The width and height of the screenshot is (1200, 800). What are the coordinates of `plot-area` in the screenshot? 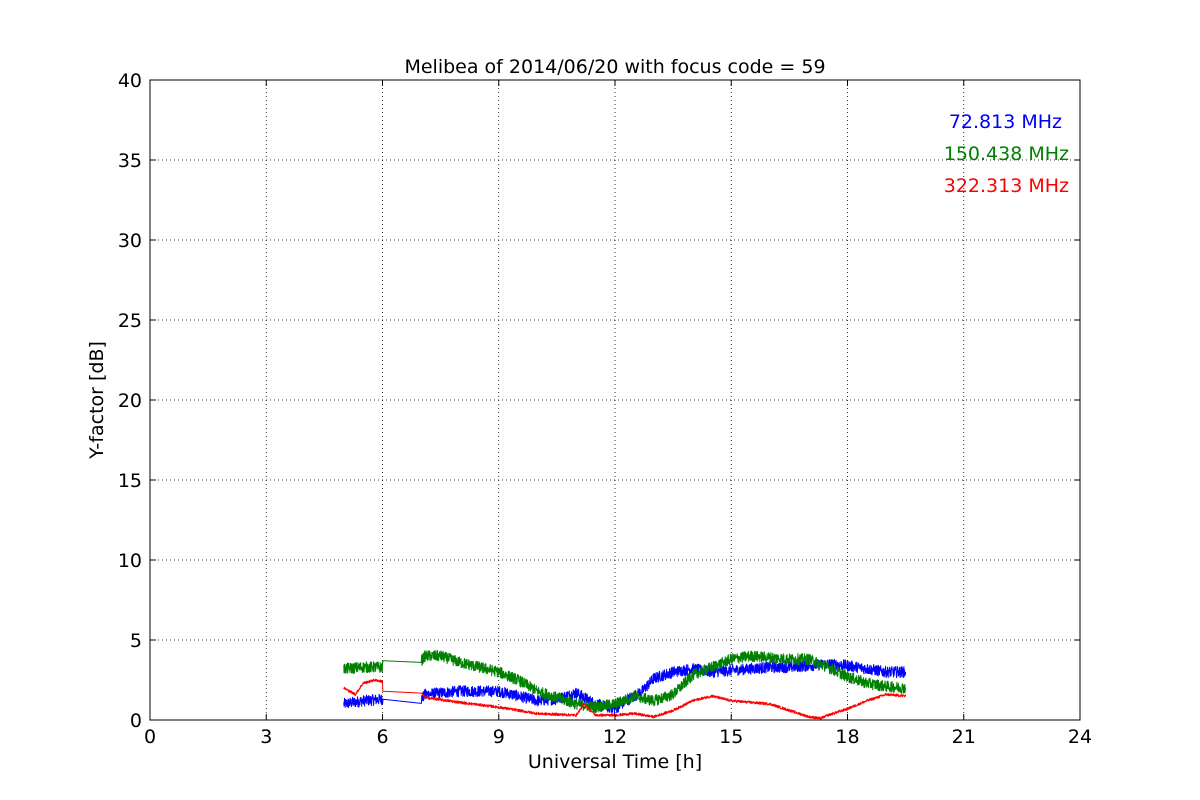 It's located at (625, 684).